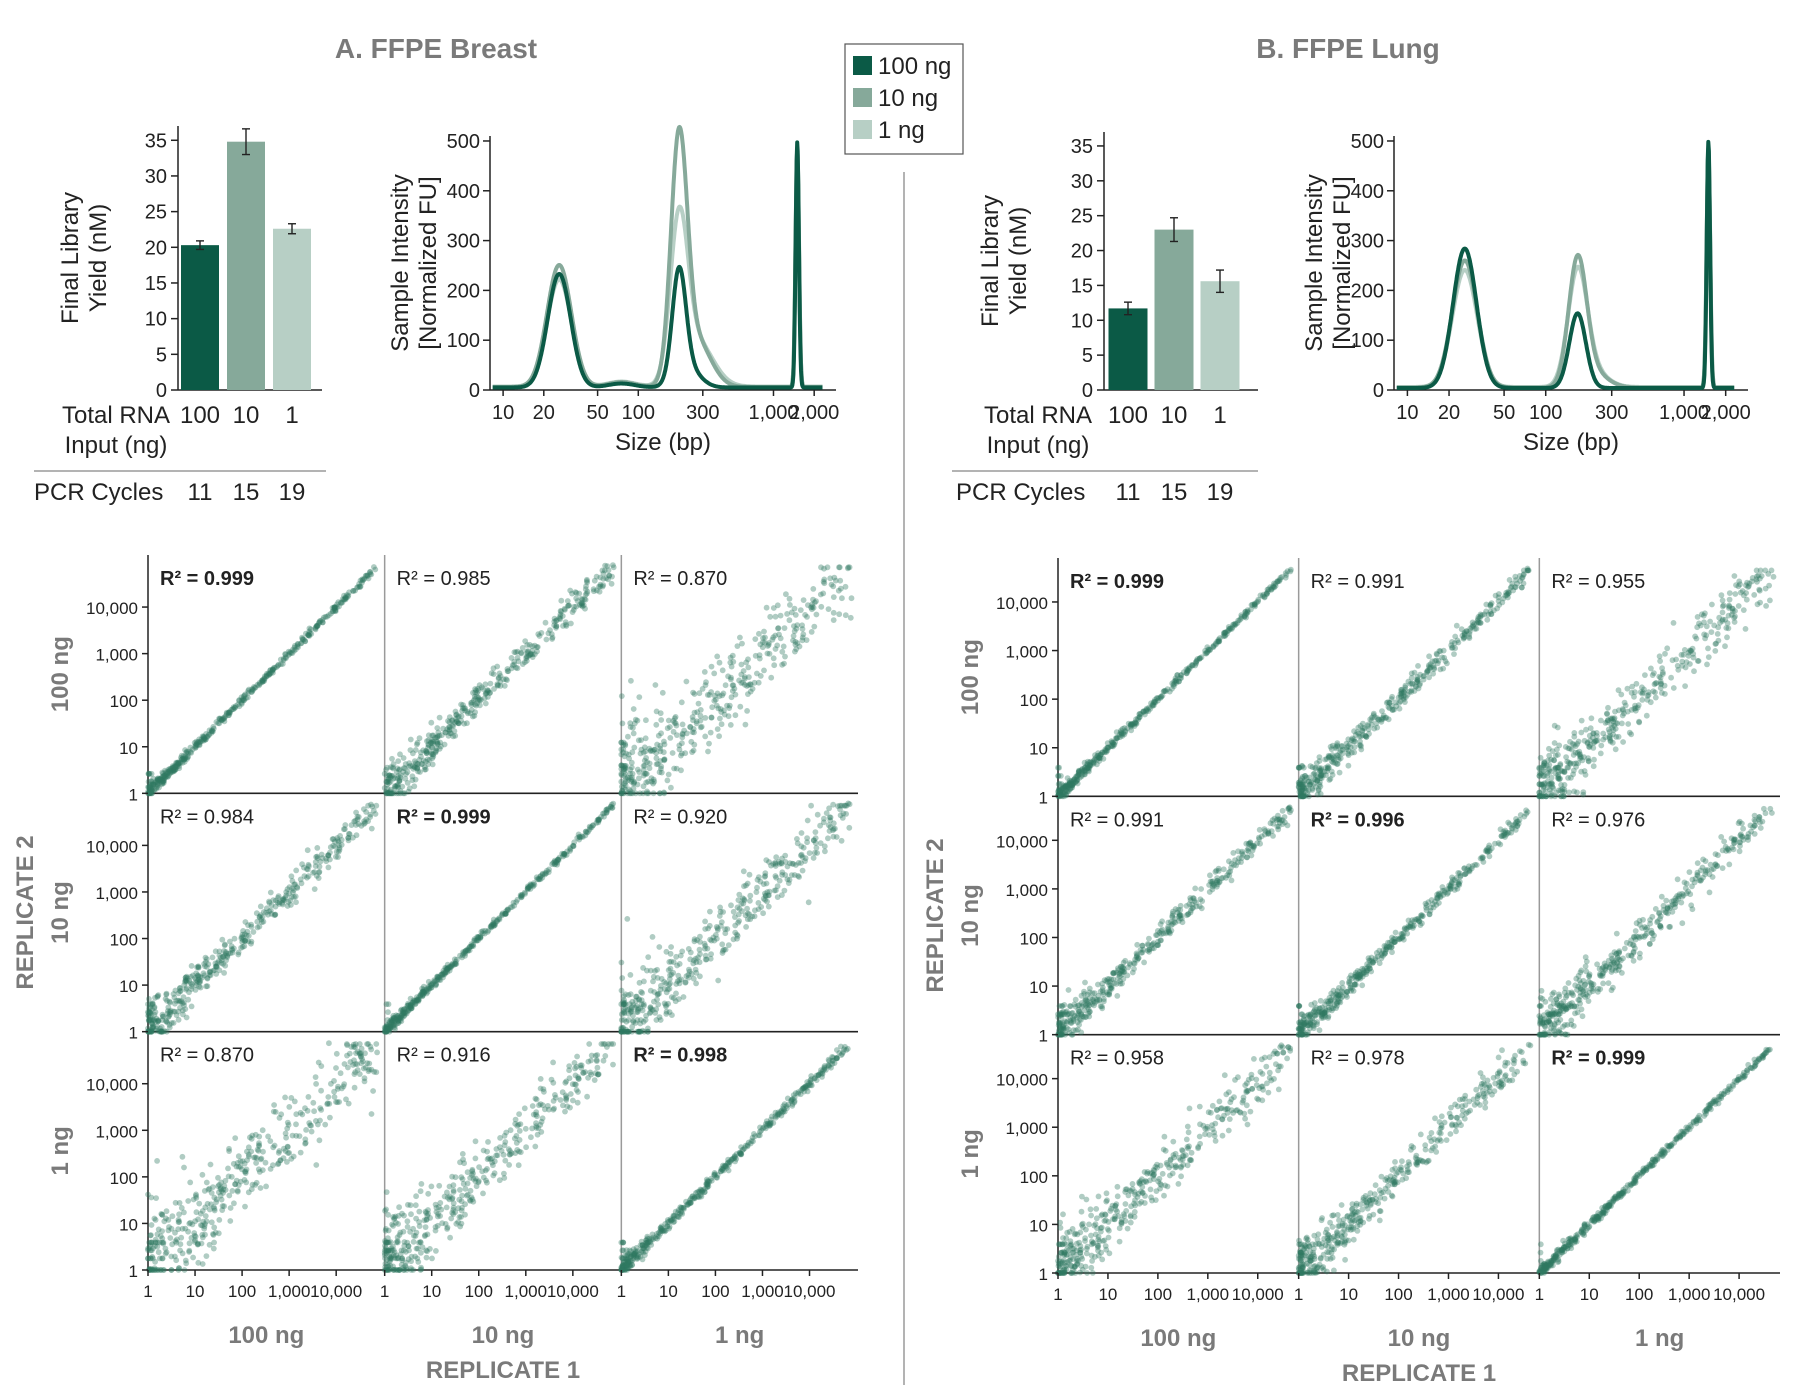 Image resolution: width=1800 pixels, height=1388 pixels. What do you see at coordinates (503, 1370) in the screenshot?
I see `matrix-x-title-a: REPLICATE 1` at bounding box center [503, 1370].